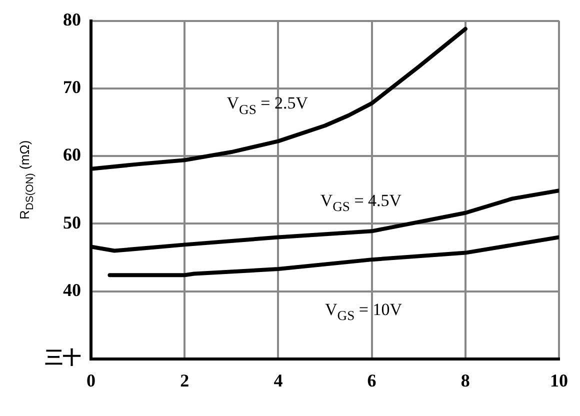  I want to click on x-tick-label: 10, so click(559, 380).